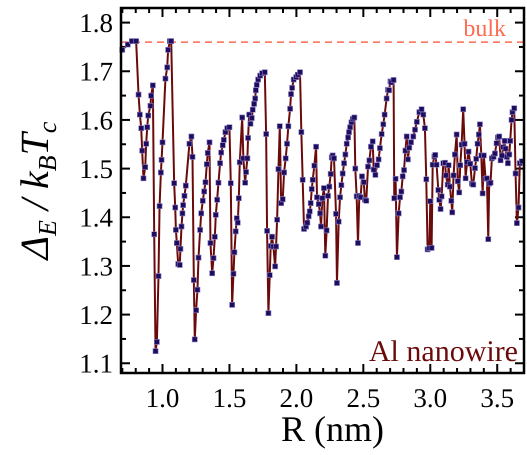  Describe the element at coordinates (96, 363) in the screenshot. I see `y-tick-label: 1.1` at that location.